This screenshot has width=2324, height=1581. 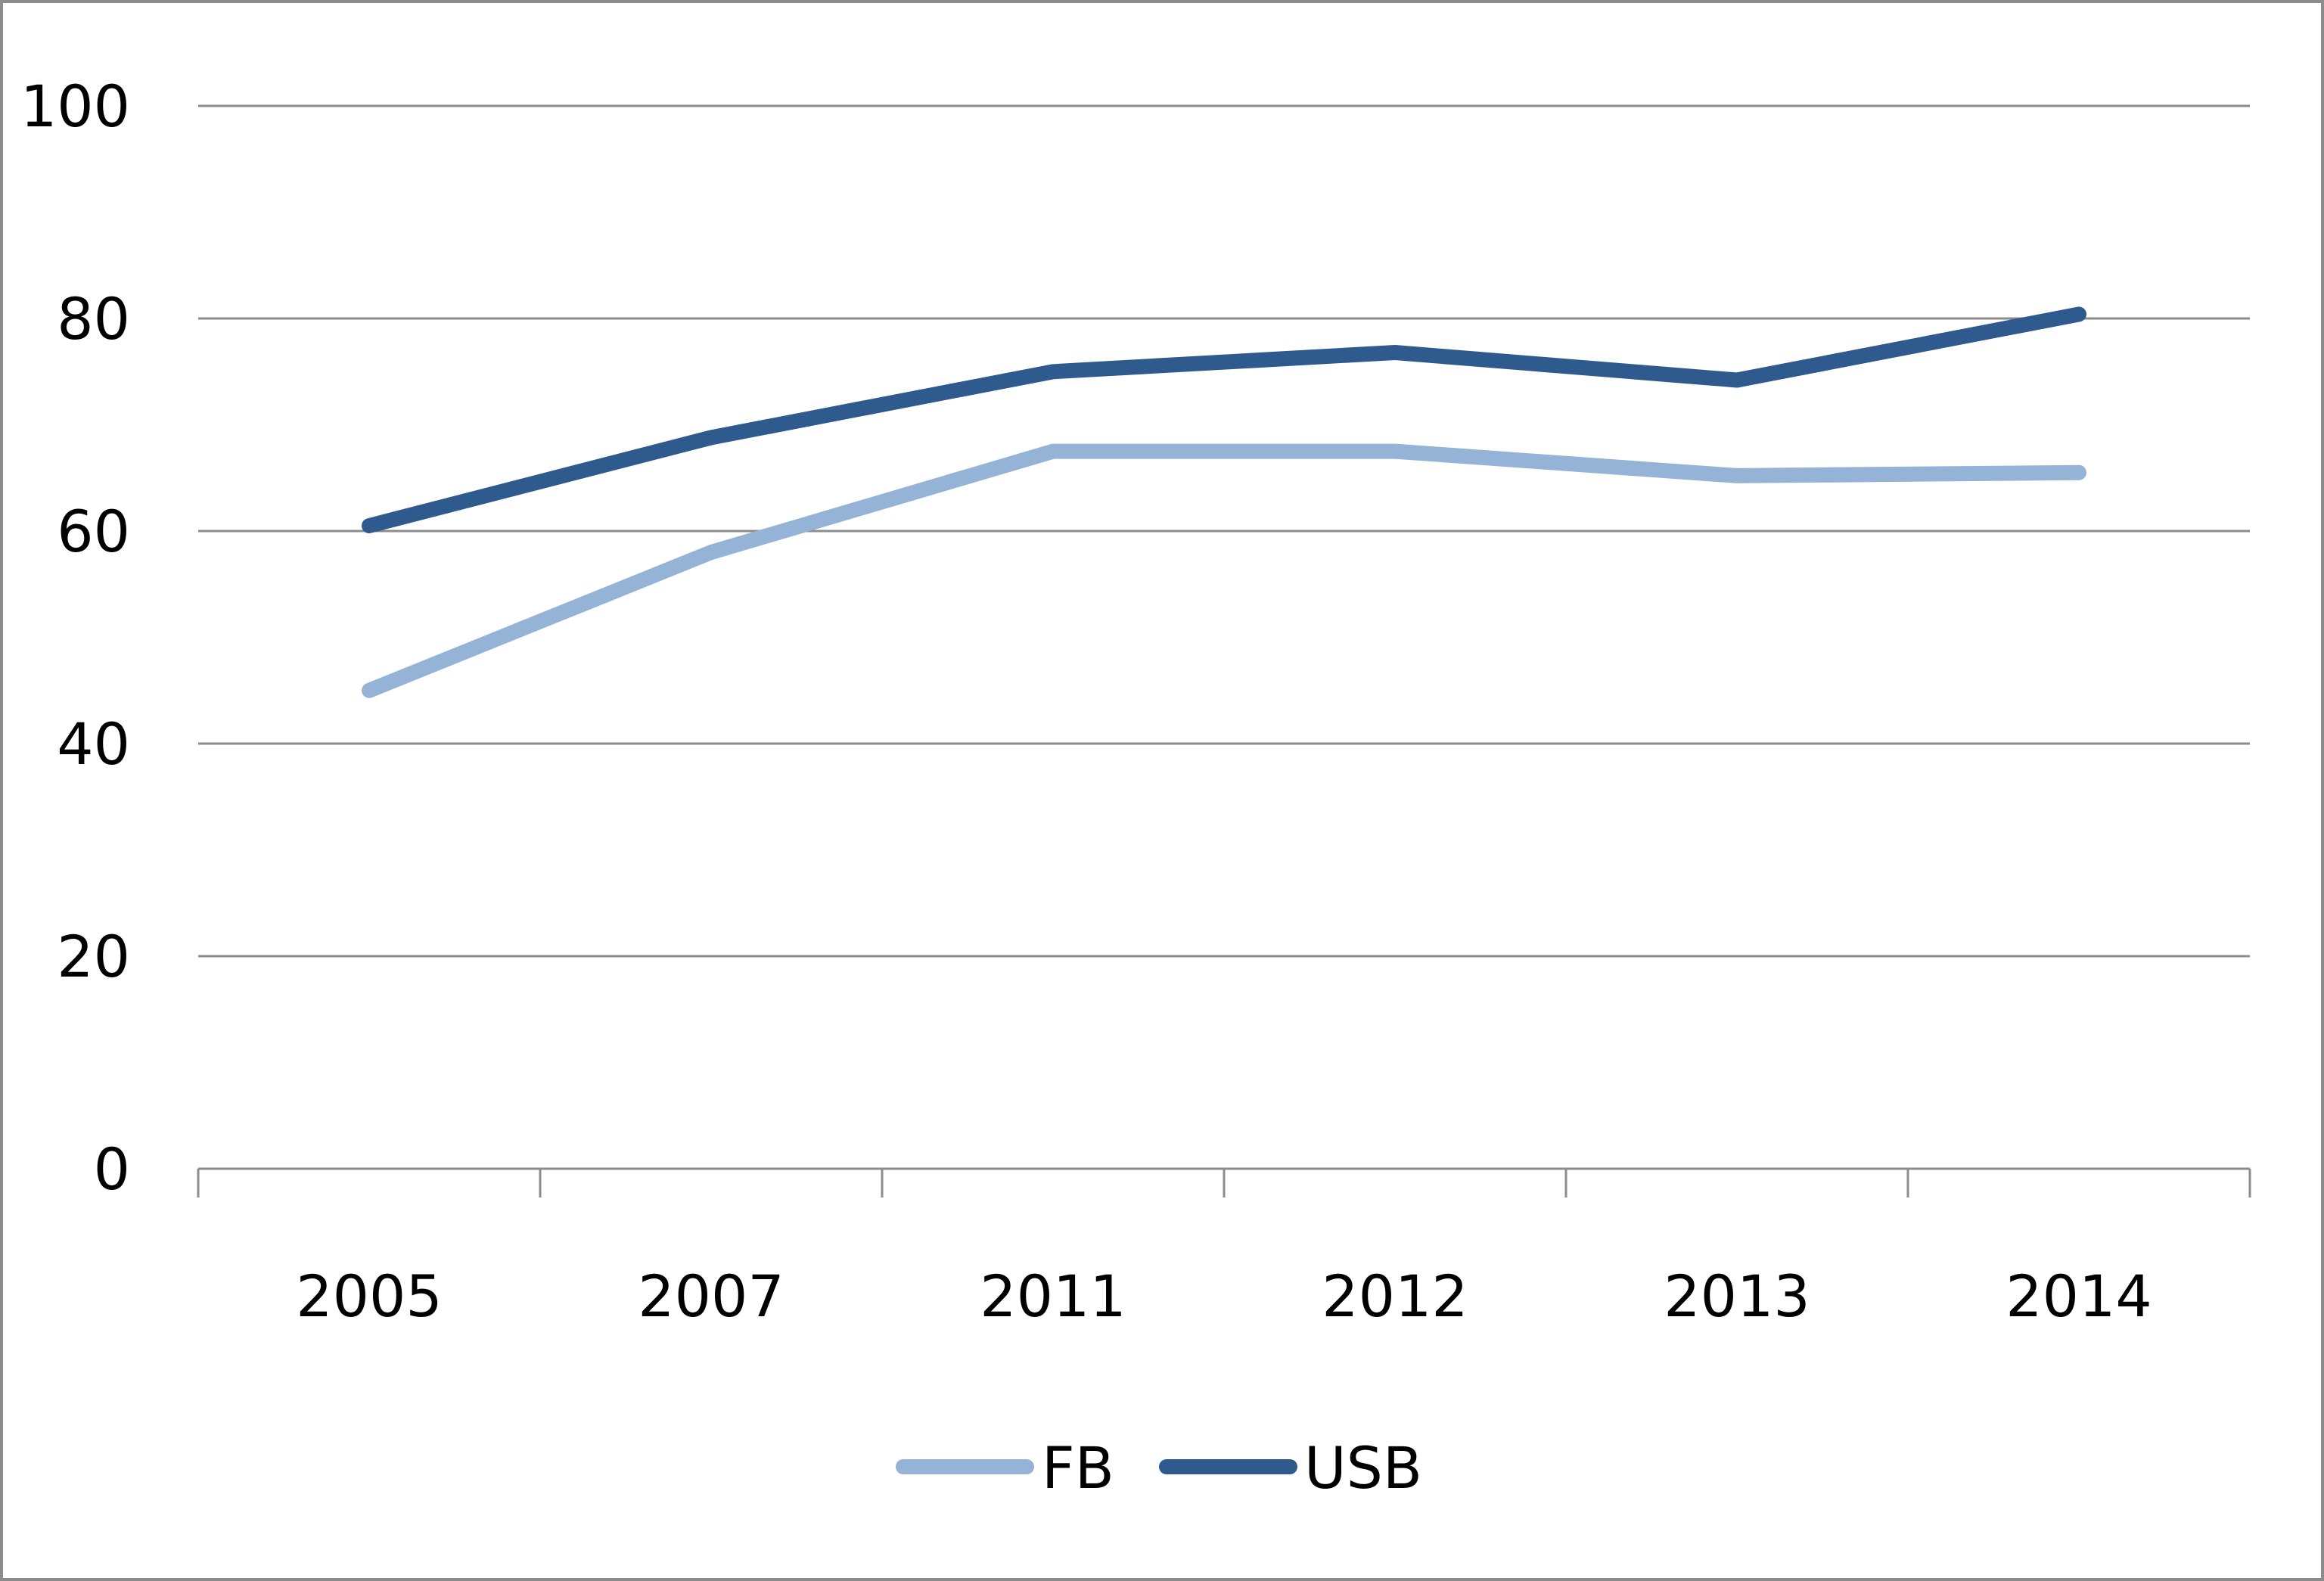 What do you see at coordinates (1005, 1468) in the screenshot?
I see `legend-item-fb: FB` at bounding box center [1005, 1468].